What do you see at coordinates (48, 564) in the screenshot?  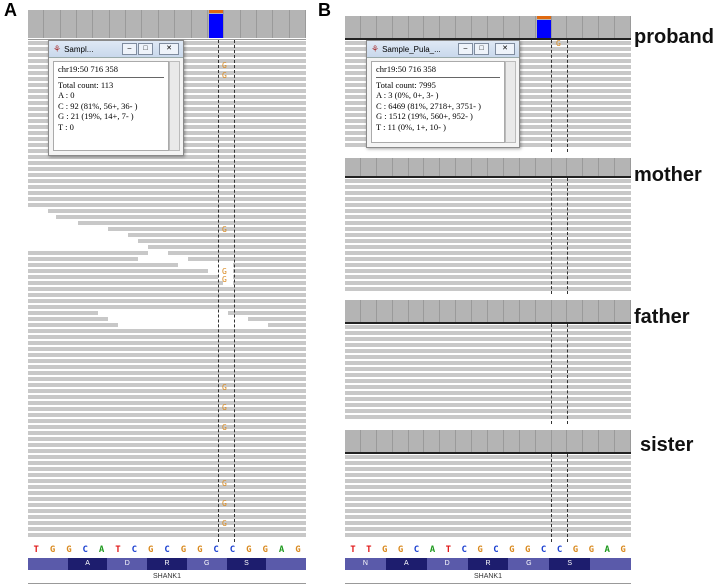 I see `amino-acid` at bounding box center [48, 564].